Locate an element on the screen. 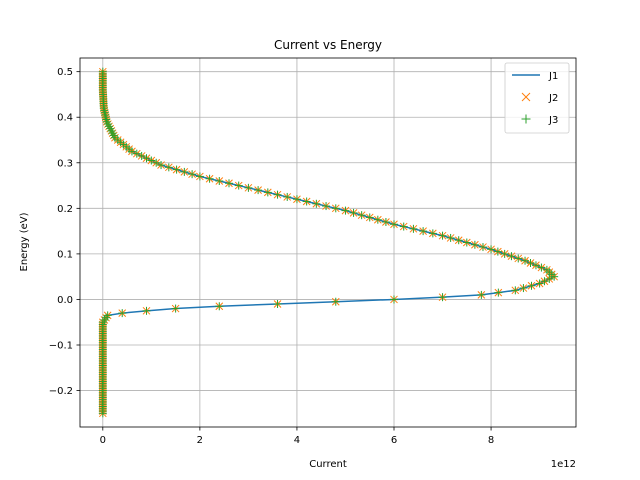  x-tick-label: 0 is located at coordinates (103, 440).